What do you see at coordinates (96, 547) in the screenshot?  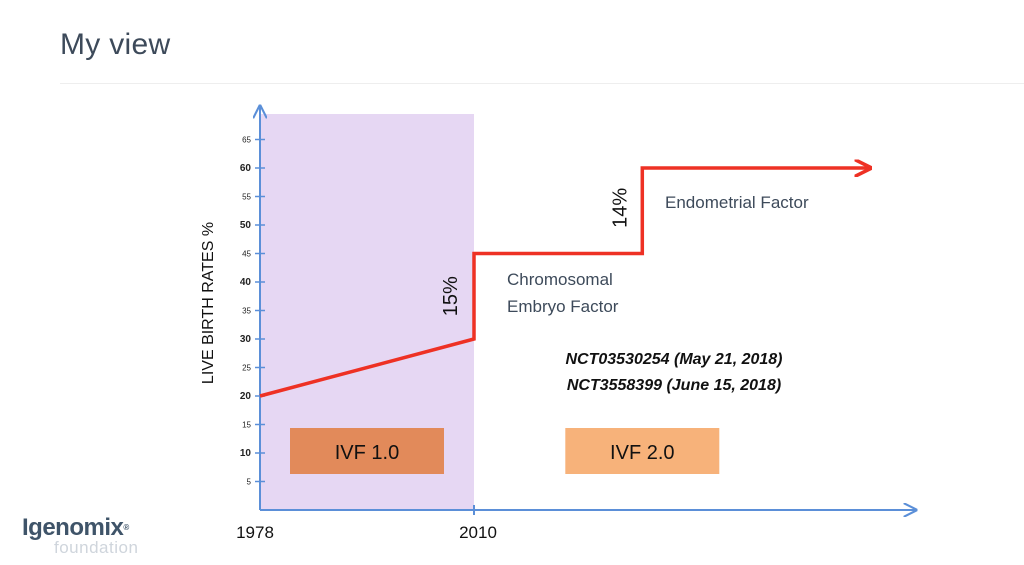 I see `logo-subtitle: foundation` at bounding box center [96, 547].